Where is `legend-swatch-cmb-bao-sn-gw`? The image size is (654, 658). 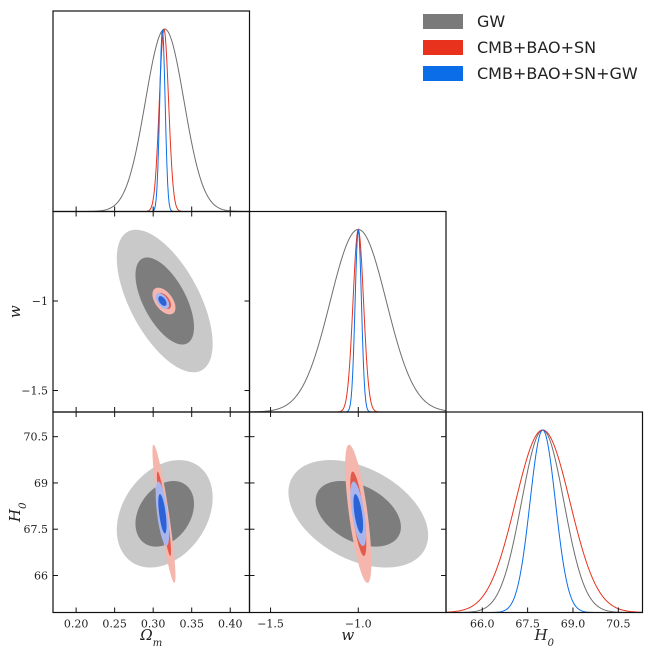 legend-swatch-cmb-bao-sn-gw is located at coordinates (443, 73).